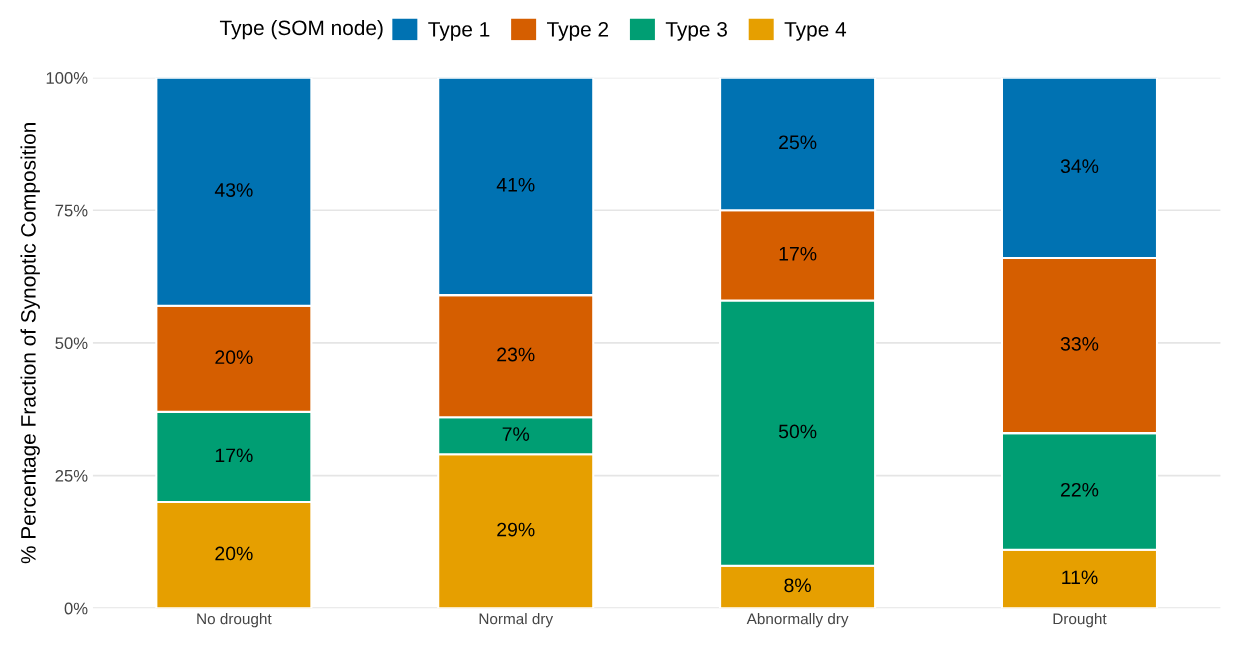 The height and width of the screenshot is (647, 1239). I want to click on data-label: 34%, so click(1079, 166).